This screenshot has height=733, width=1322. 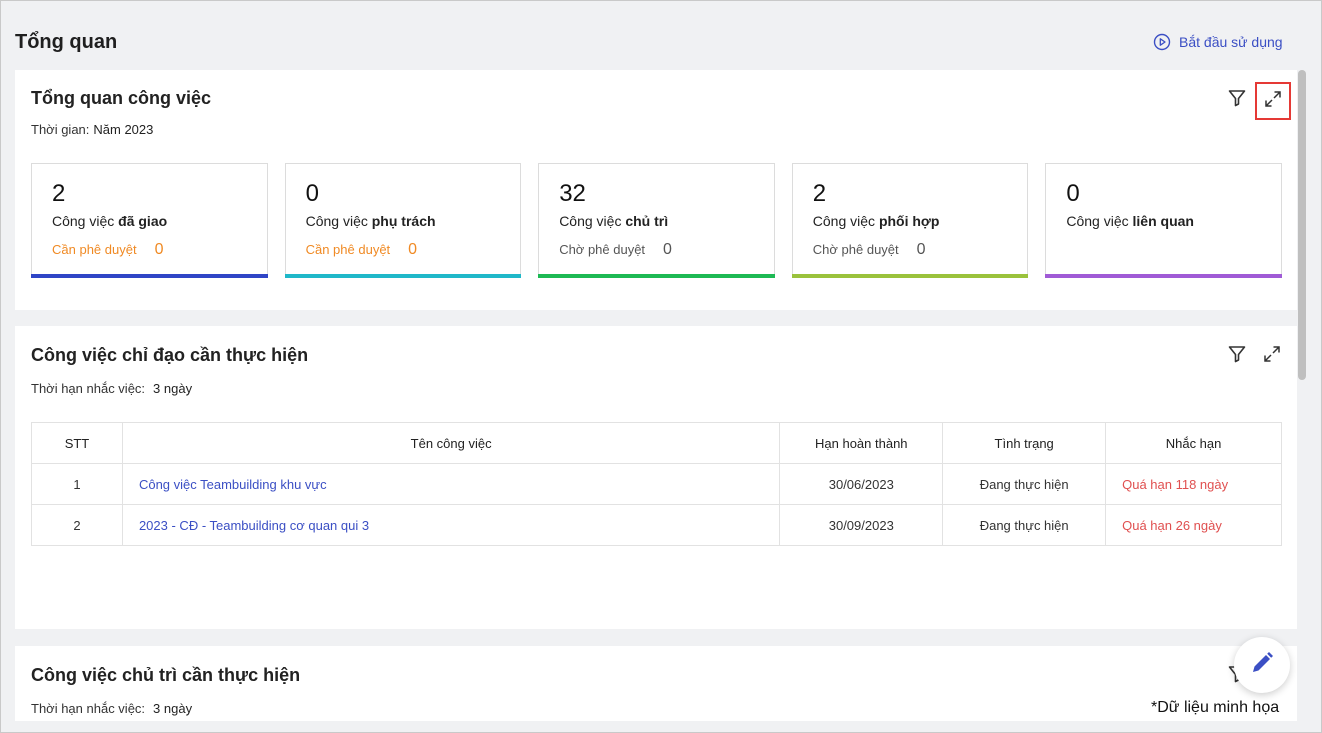 What do you see at coordinates (121, 98) in the screenshot?
I see `overview-title: Tổng quan công việc` at bounding box center [121, 98].